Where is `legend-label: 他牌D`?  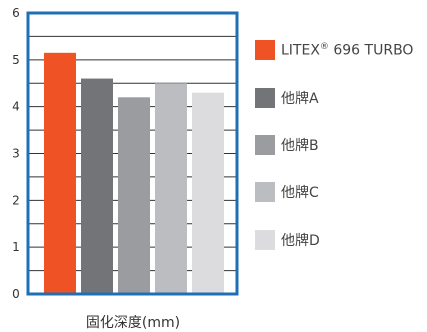
legend-label: 他牌D is located at coordinates (300, 241).